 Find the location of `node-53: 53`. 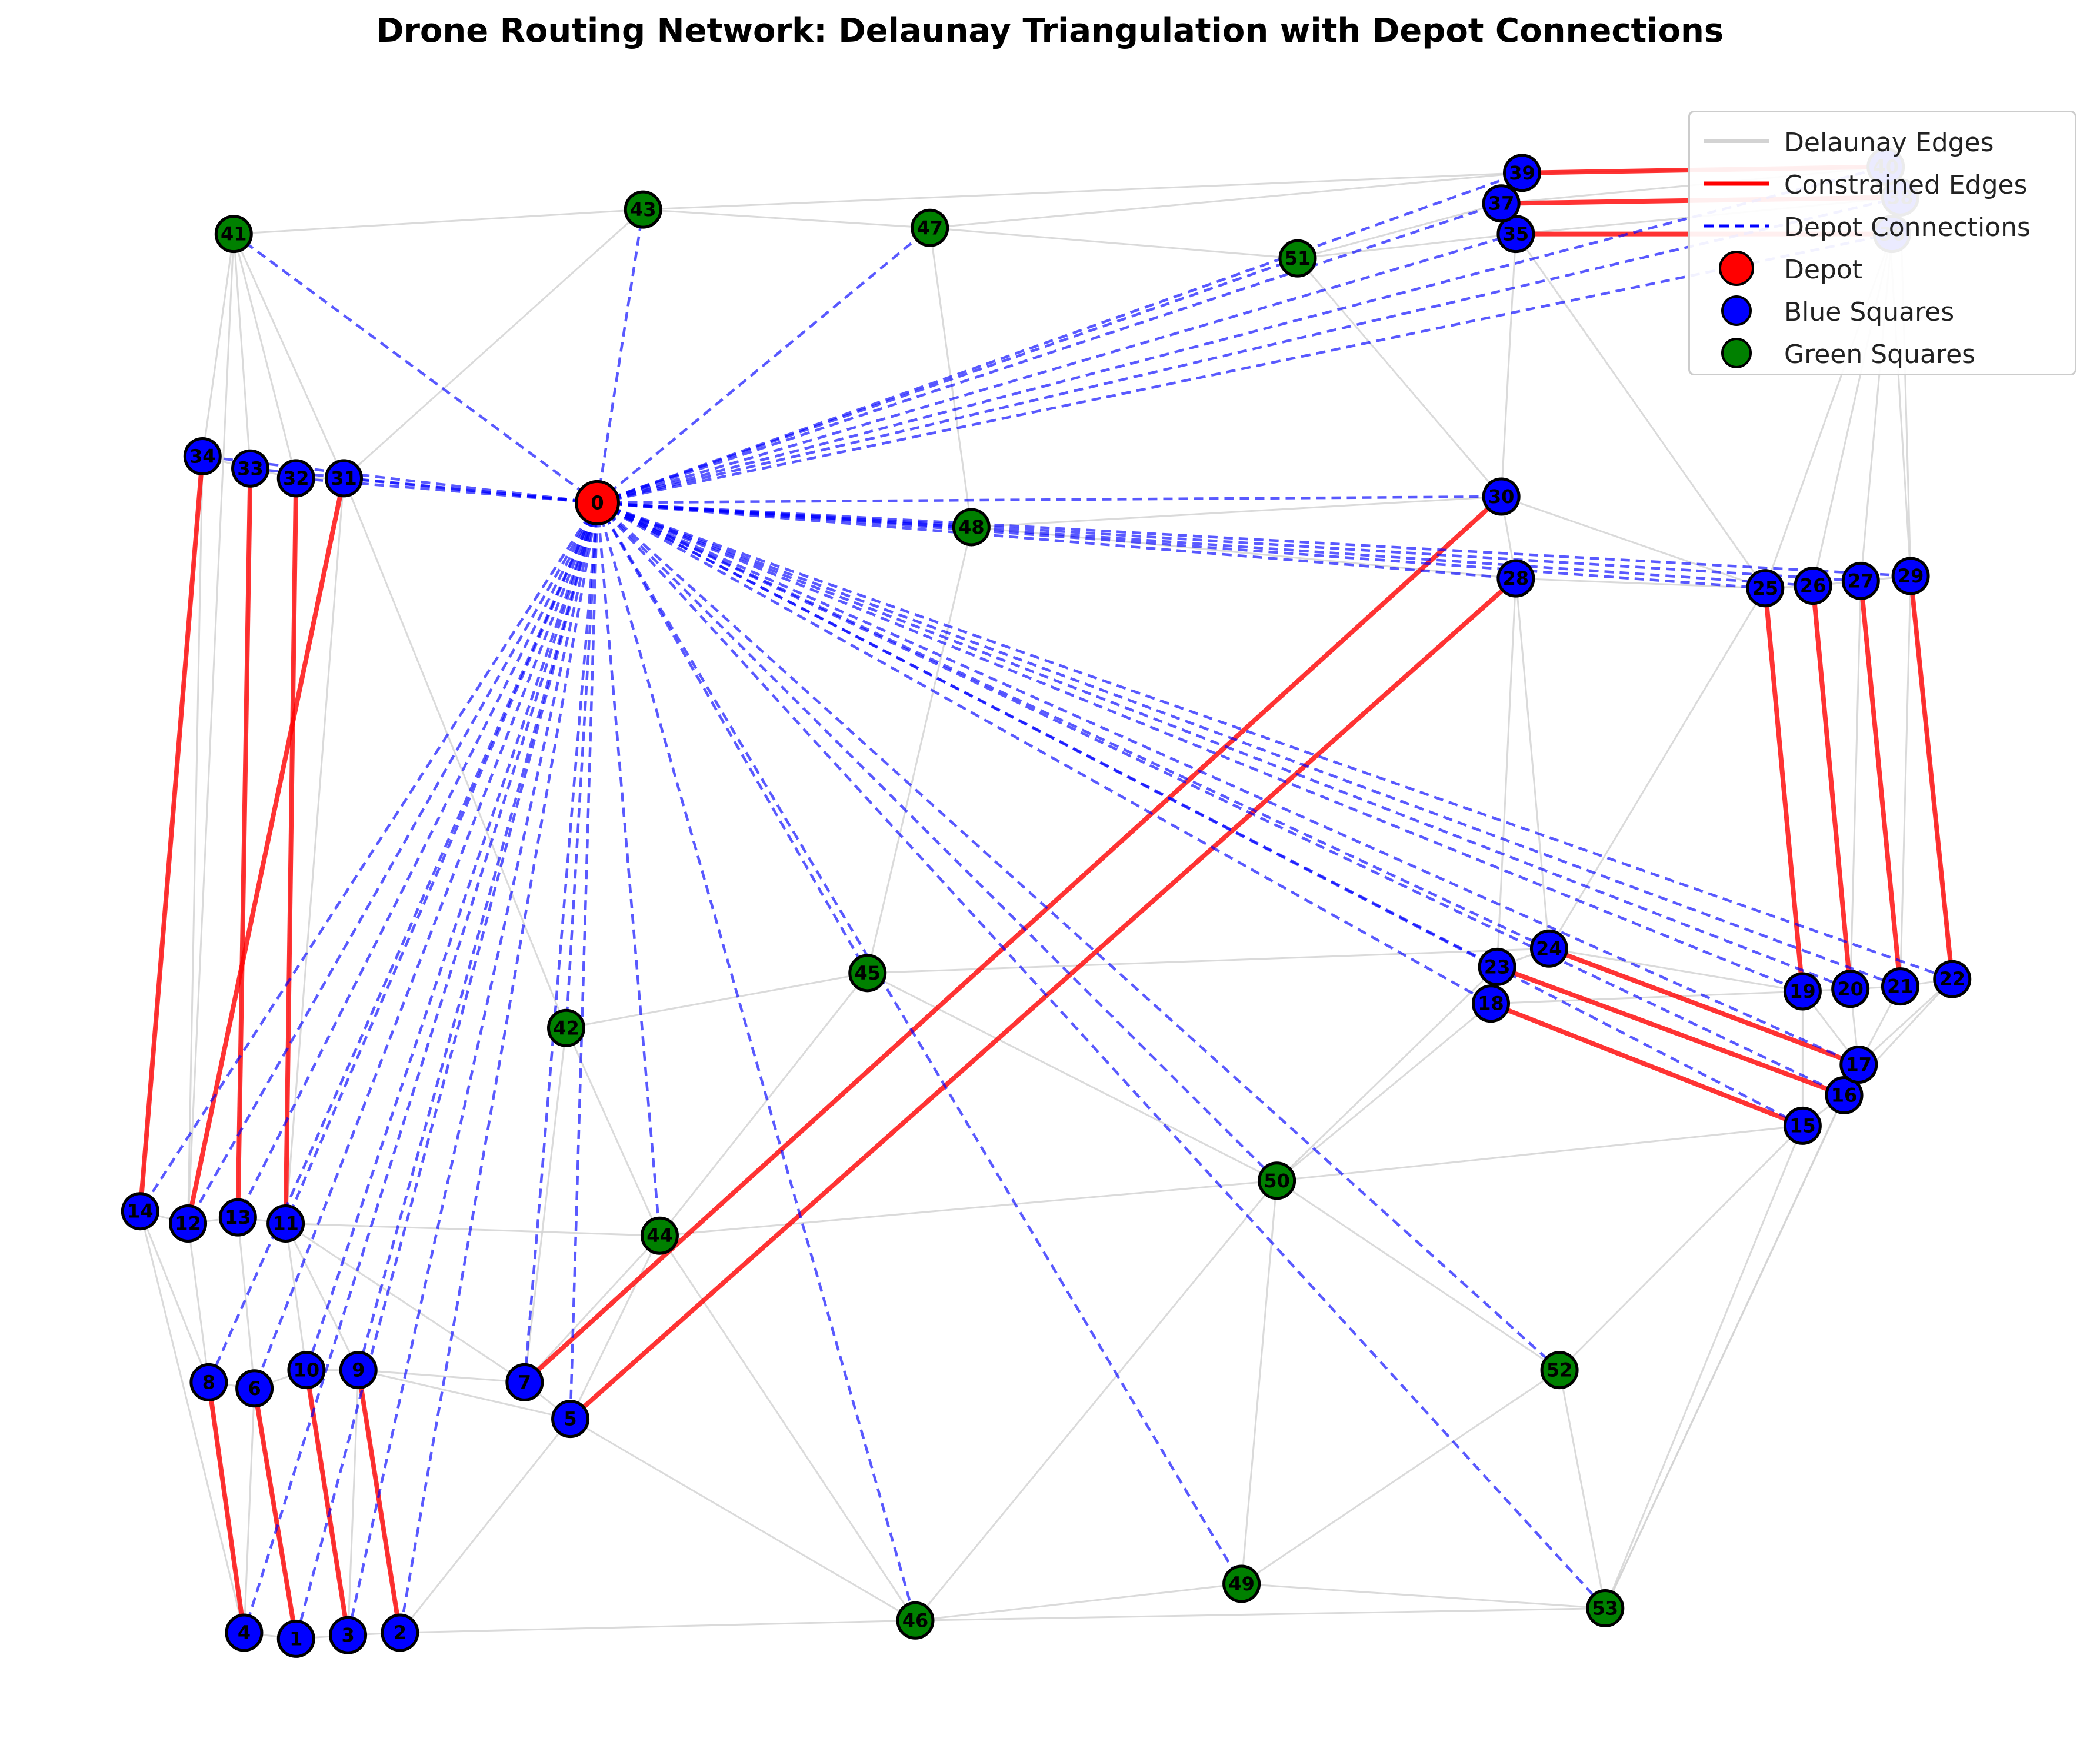

node-53: 53 is located at coordinates (1605, 1608).